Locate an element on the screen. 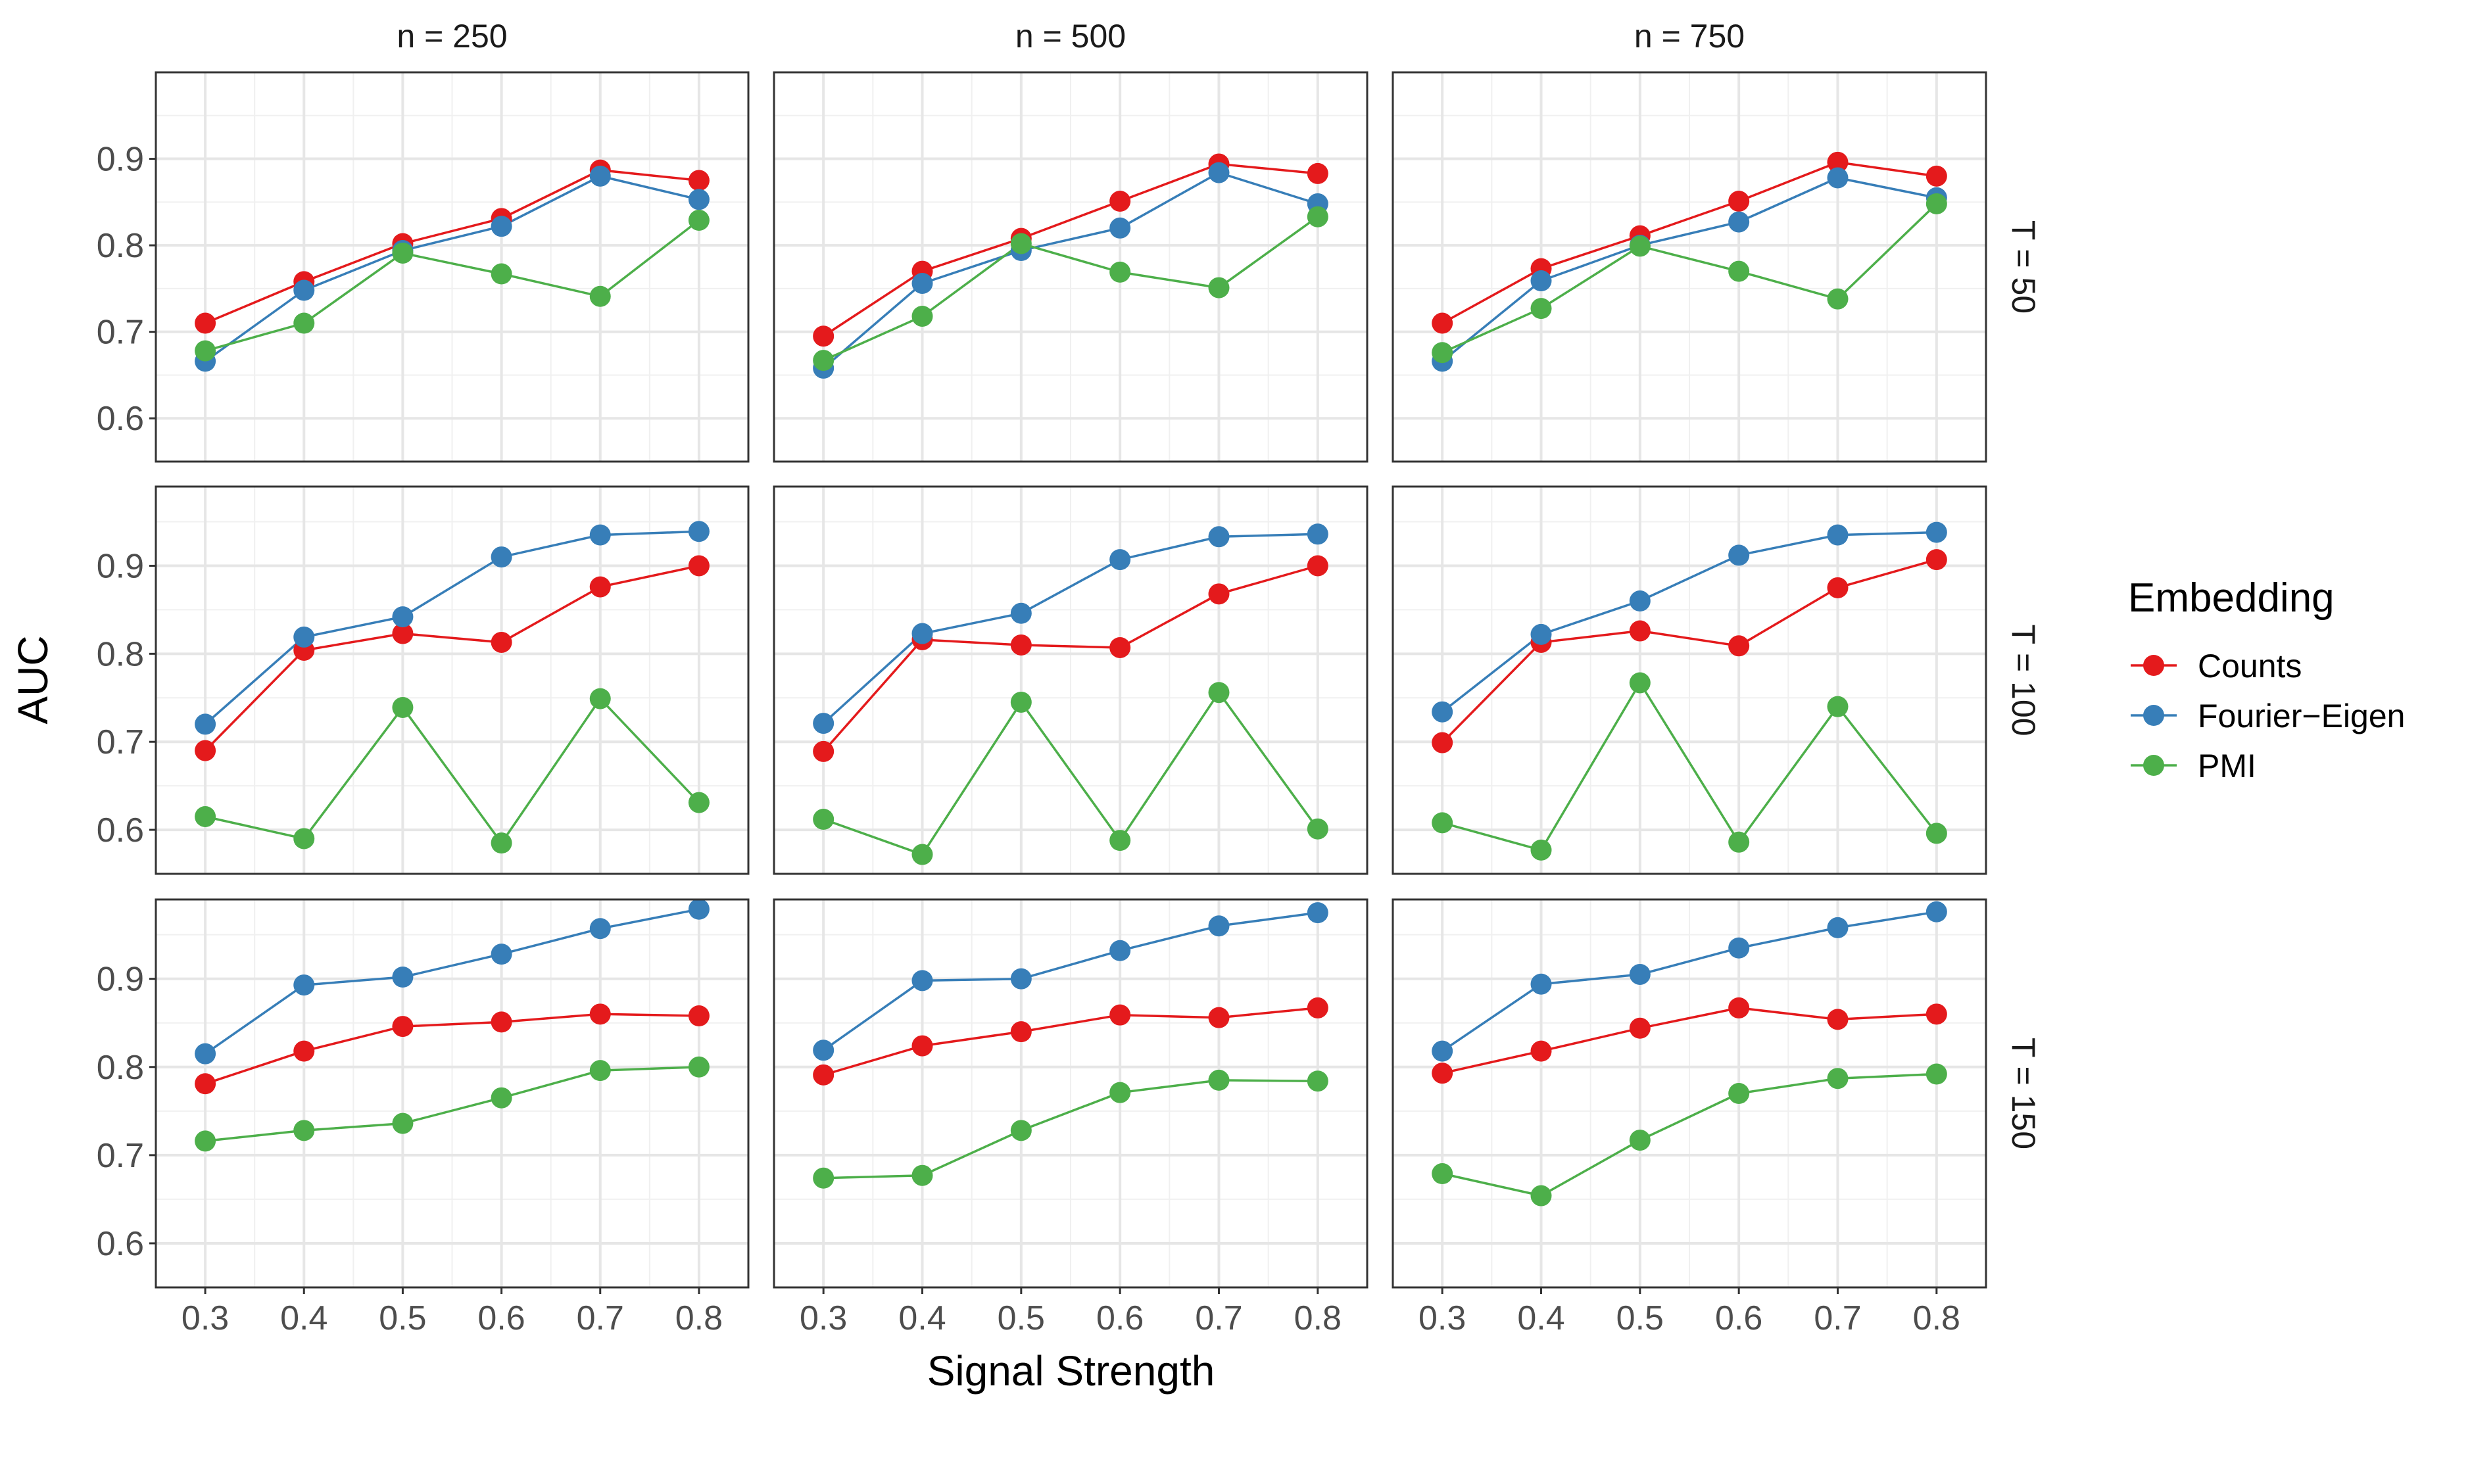  panel-2-1: 0.6 0.7 0.8 0.9 is located at coordinates (423, 680).